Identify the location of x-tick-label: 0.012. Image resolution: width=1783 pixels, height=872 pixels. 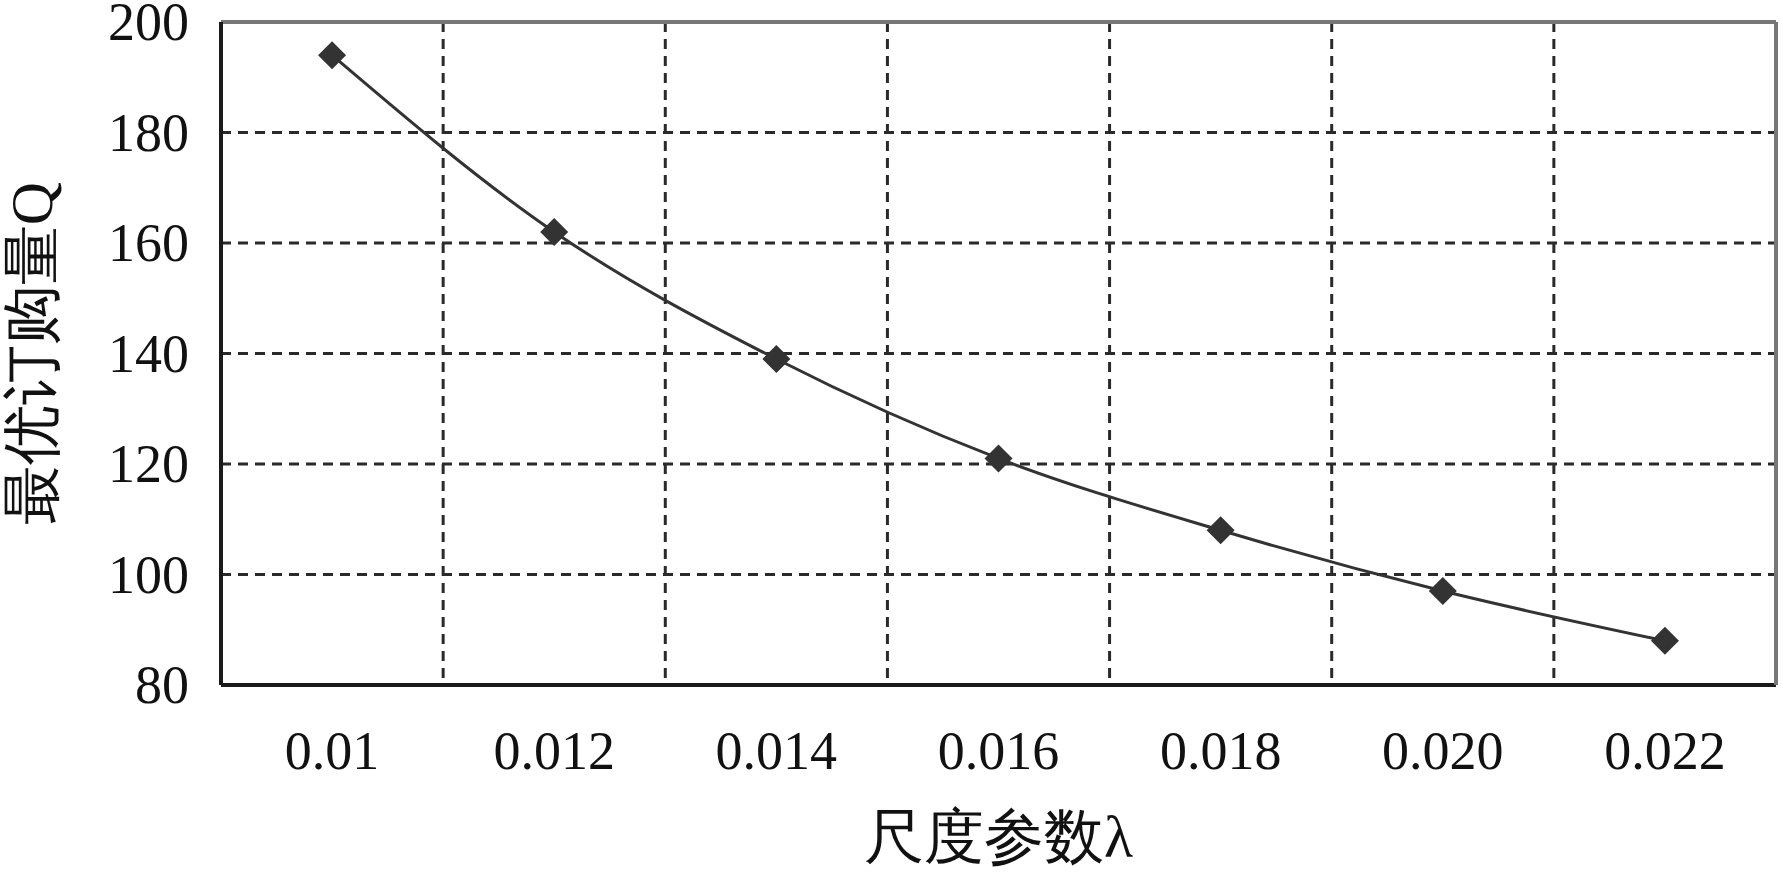
(554, 751).